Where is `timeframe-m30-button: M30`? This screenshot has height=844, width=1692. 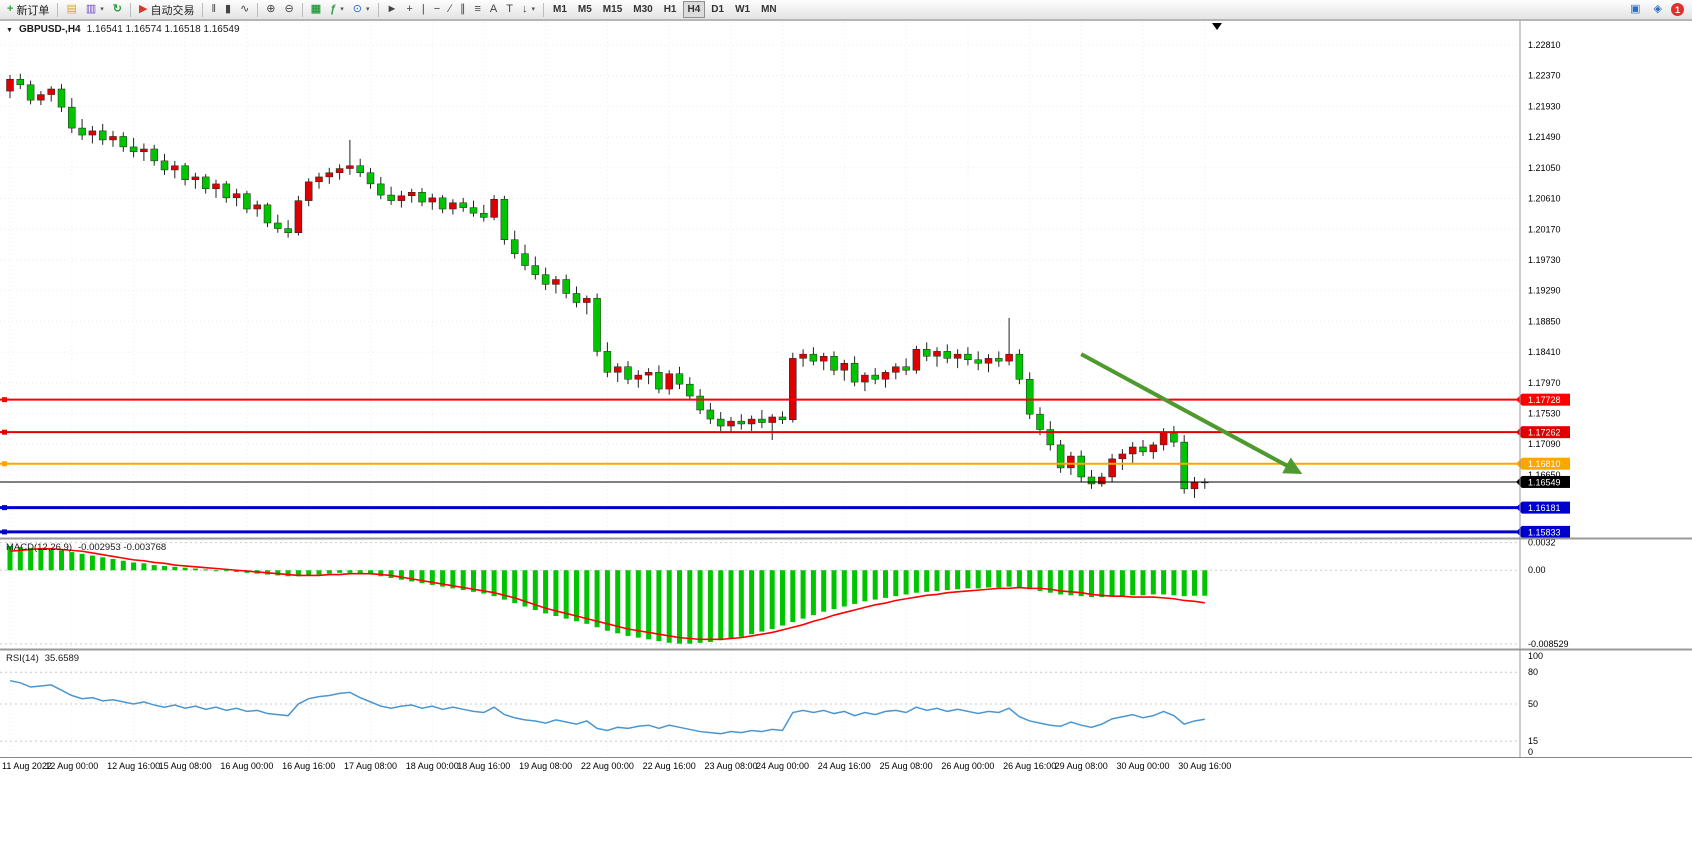 timeframe-m30-button: M30 is located at coordinates (642, 9).